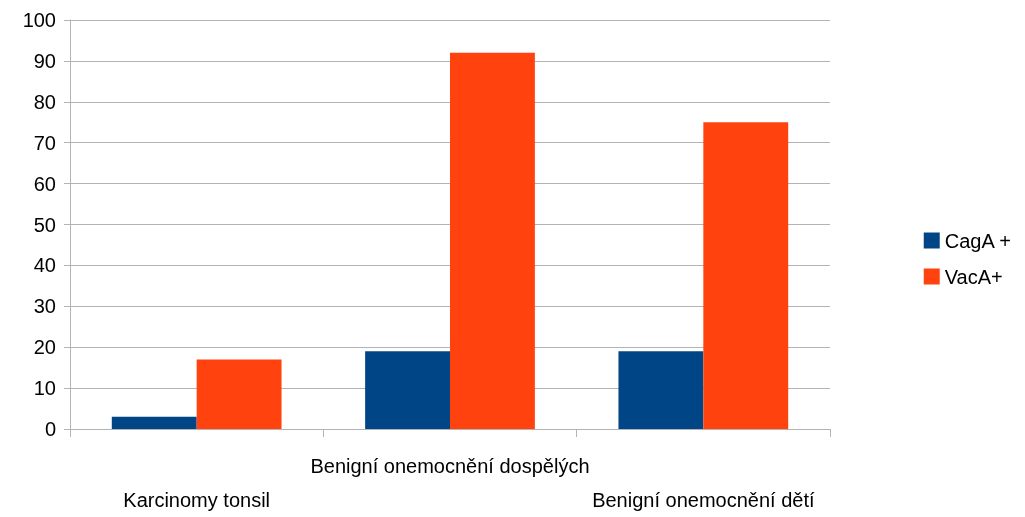 This screenshot has height=517, width=1025. What do you see at coordinates (977, 240) in the screenshot?
I see `legend-label: CagA +` at bounding box center [977, 240].